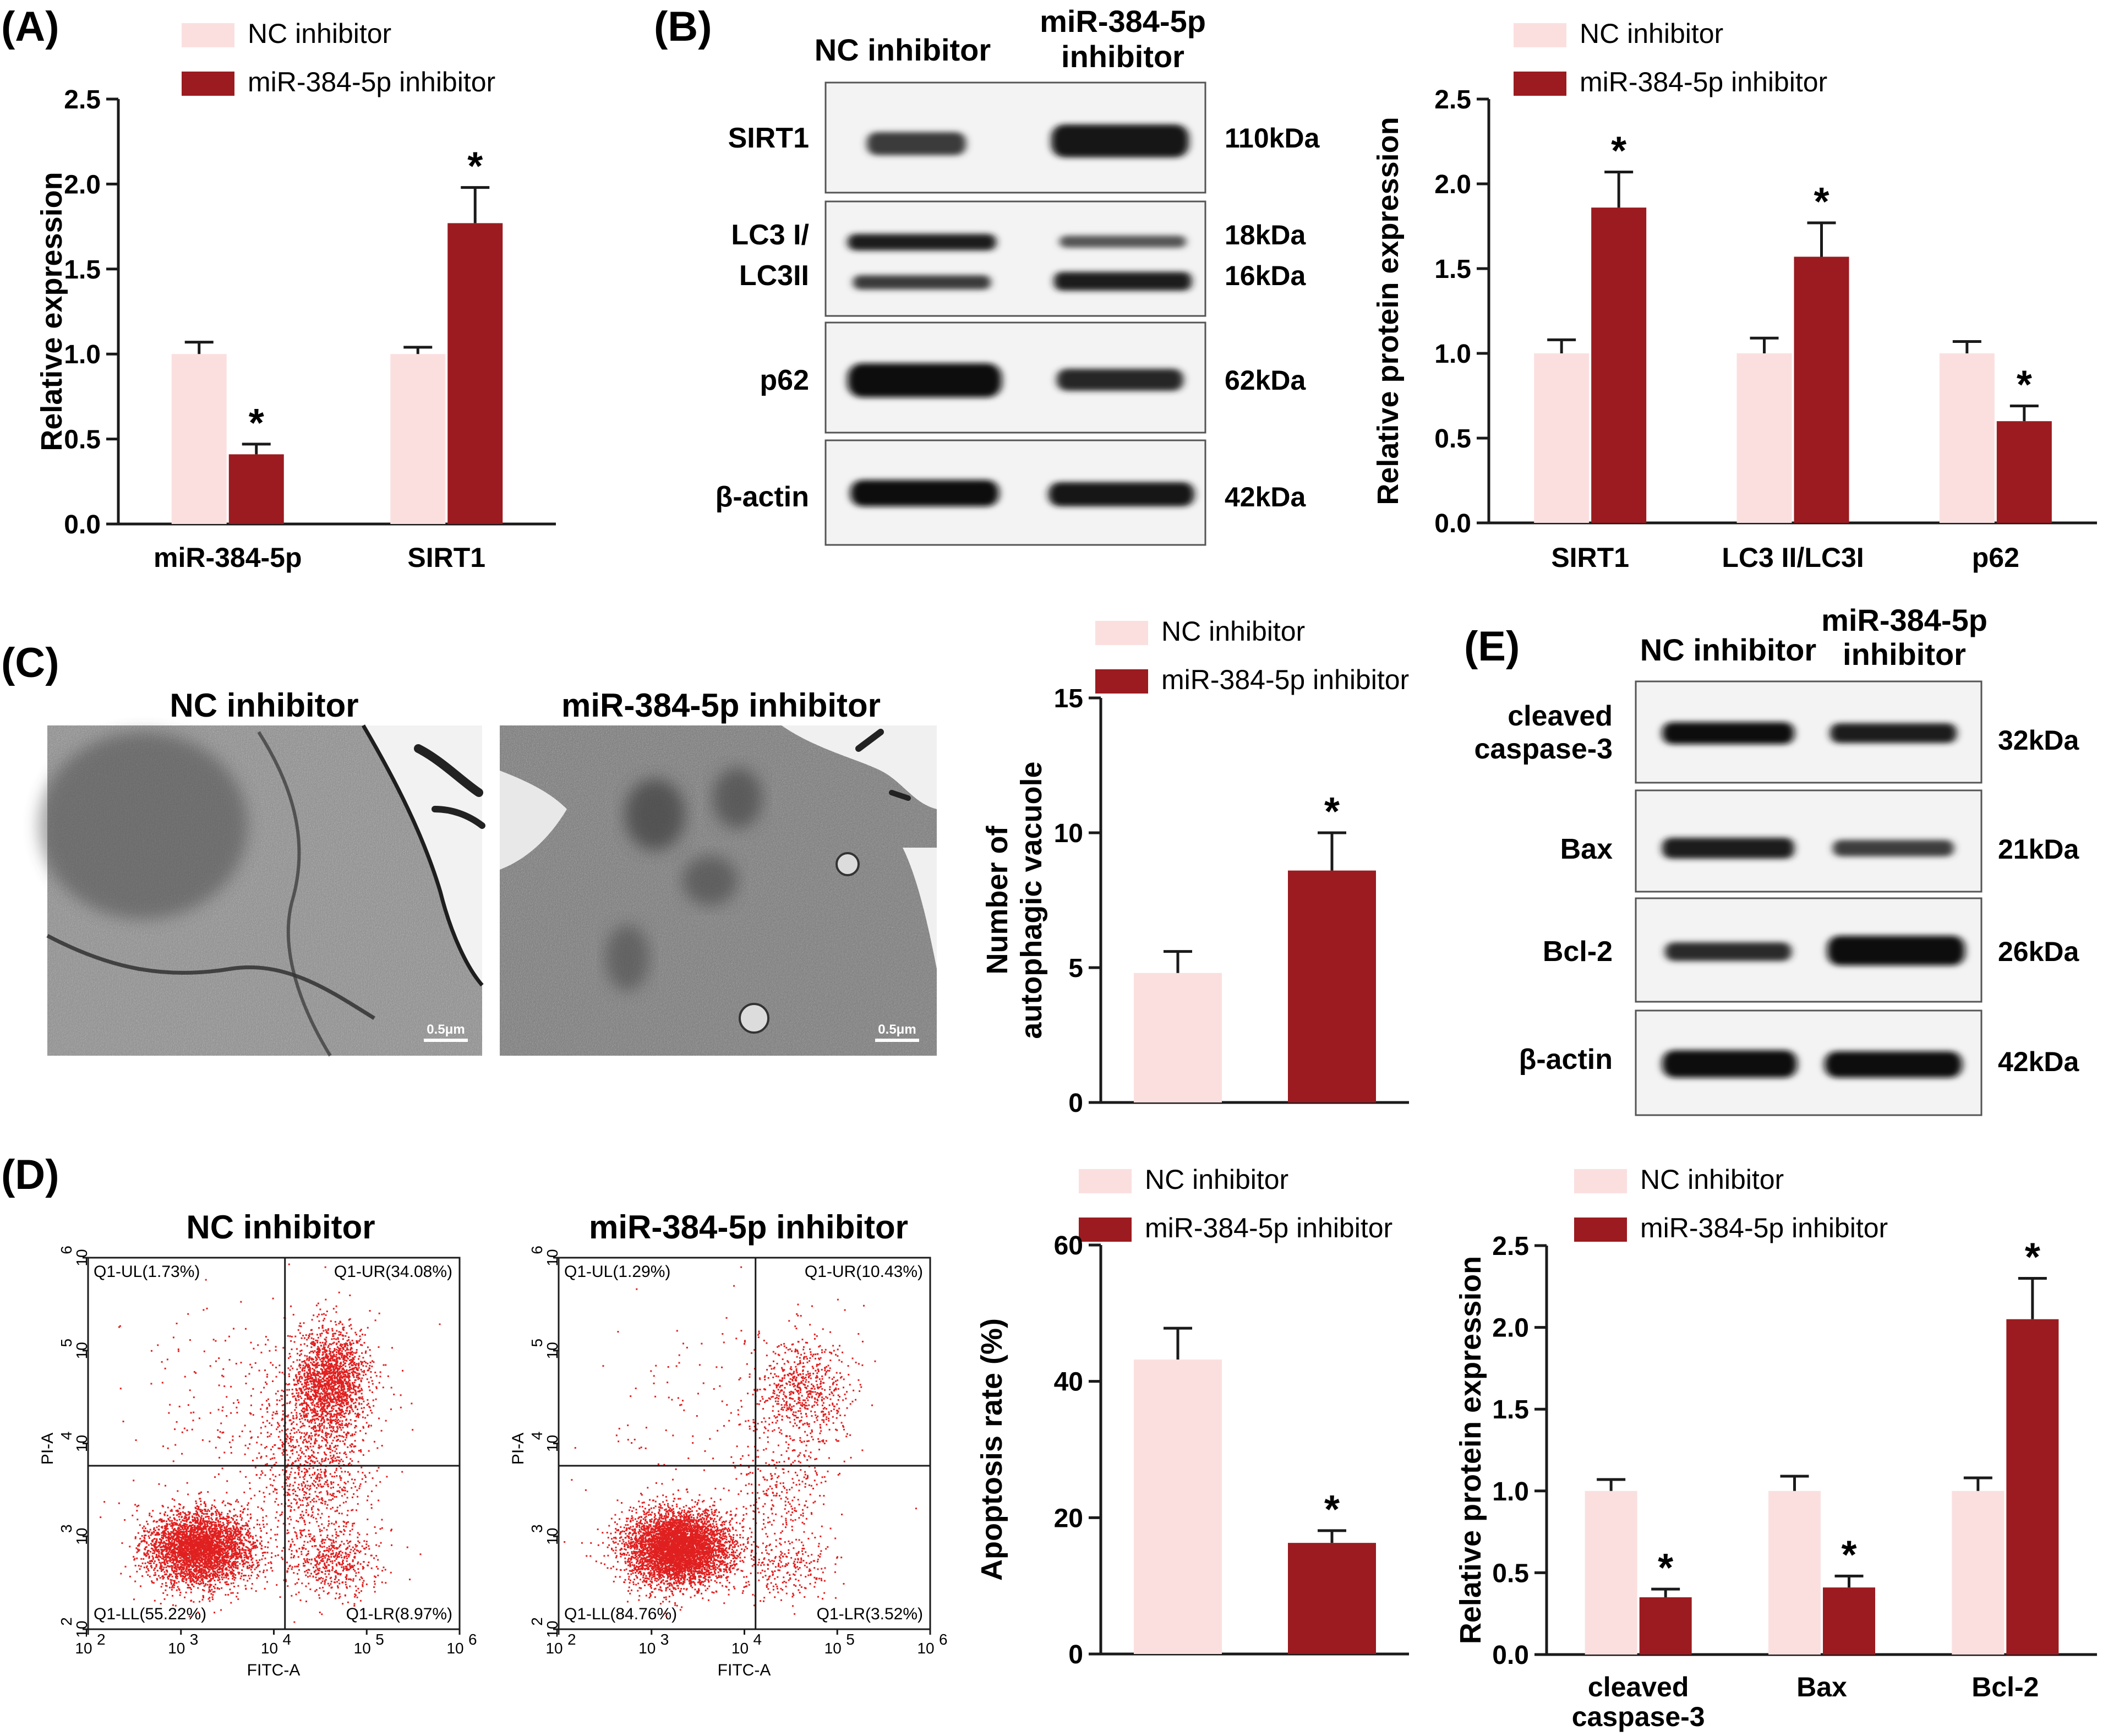  I want to click on blot-b-row-p62: p62, so click(784, 380).